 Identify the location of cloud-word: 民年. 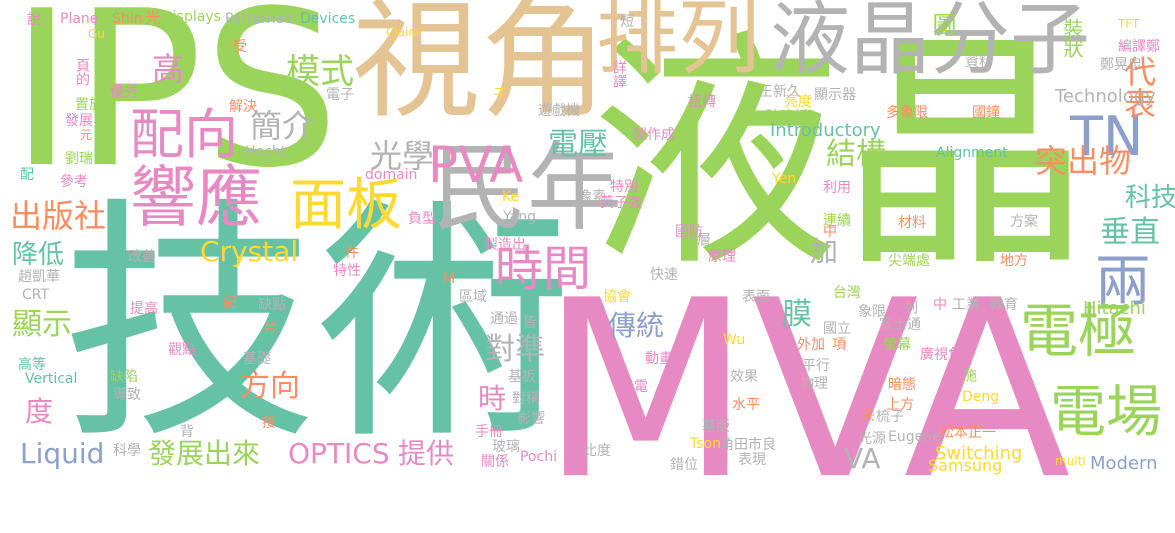
(527, 189).